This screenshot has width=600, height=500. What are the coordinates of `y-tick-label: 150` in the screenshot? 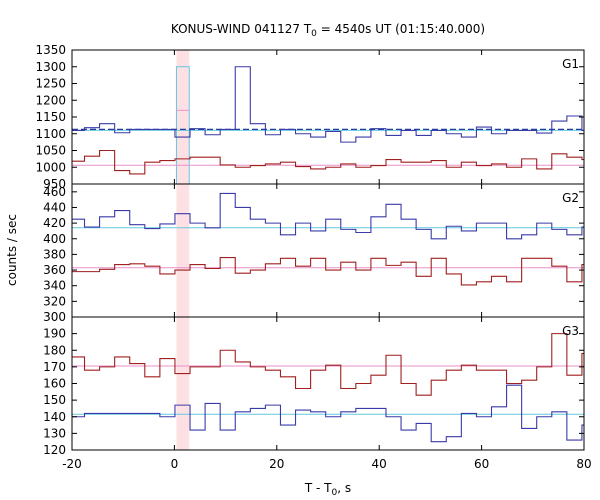 It's located at (54, 400).